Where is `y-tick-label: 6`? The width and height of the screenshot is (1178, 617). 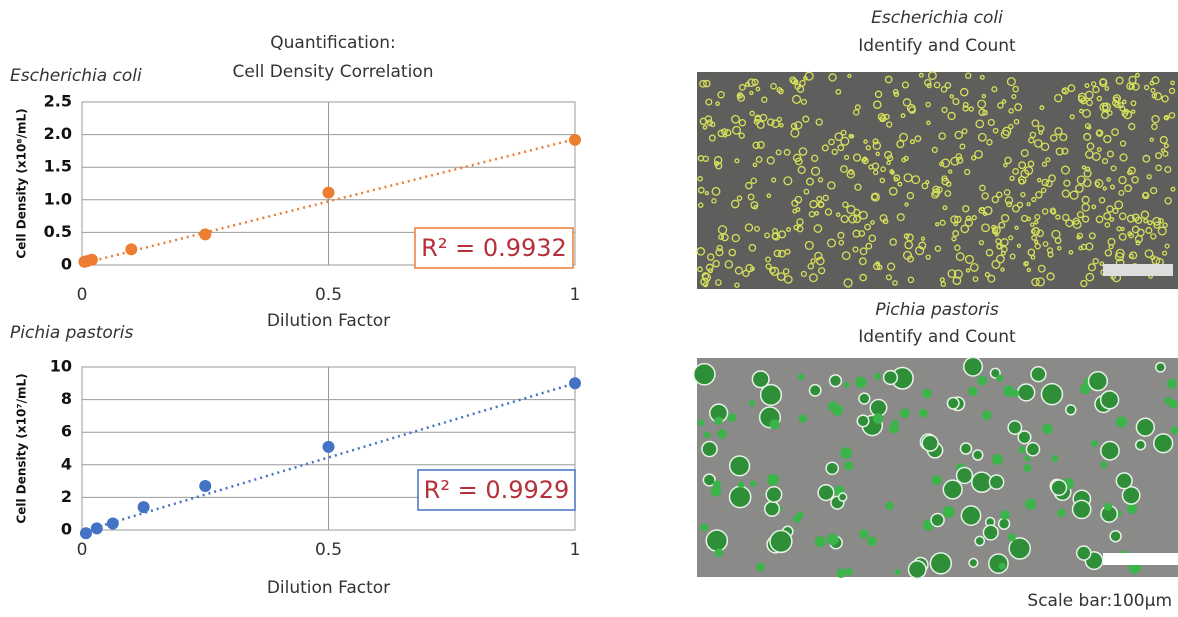
y-tick-label: 6 is located at coordinates (66, 431).